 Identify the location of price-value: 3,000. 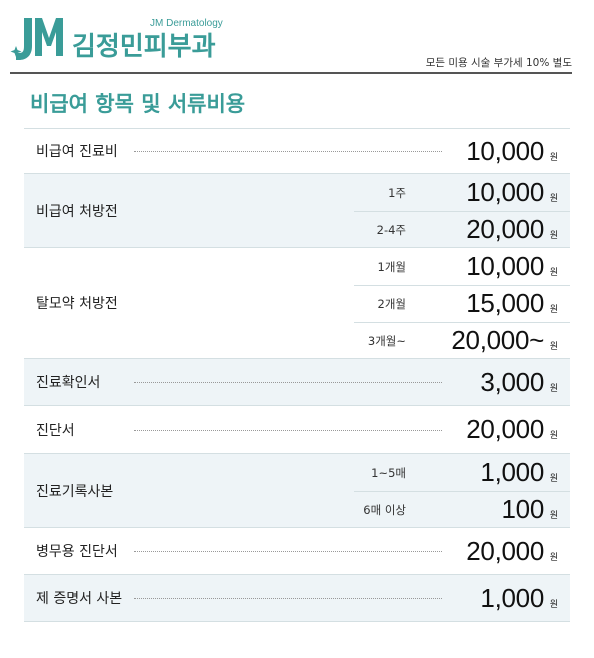
(512, 381).